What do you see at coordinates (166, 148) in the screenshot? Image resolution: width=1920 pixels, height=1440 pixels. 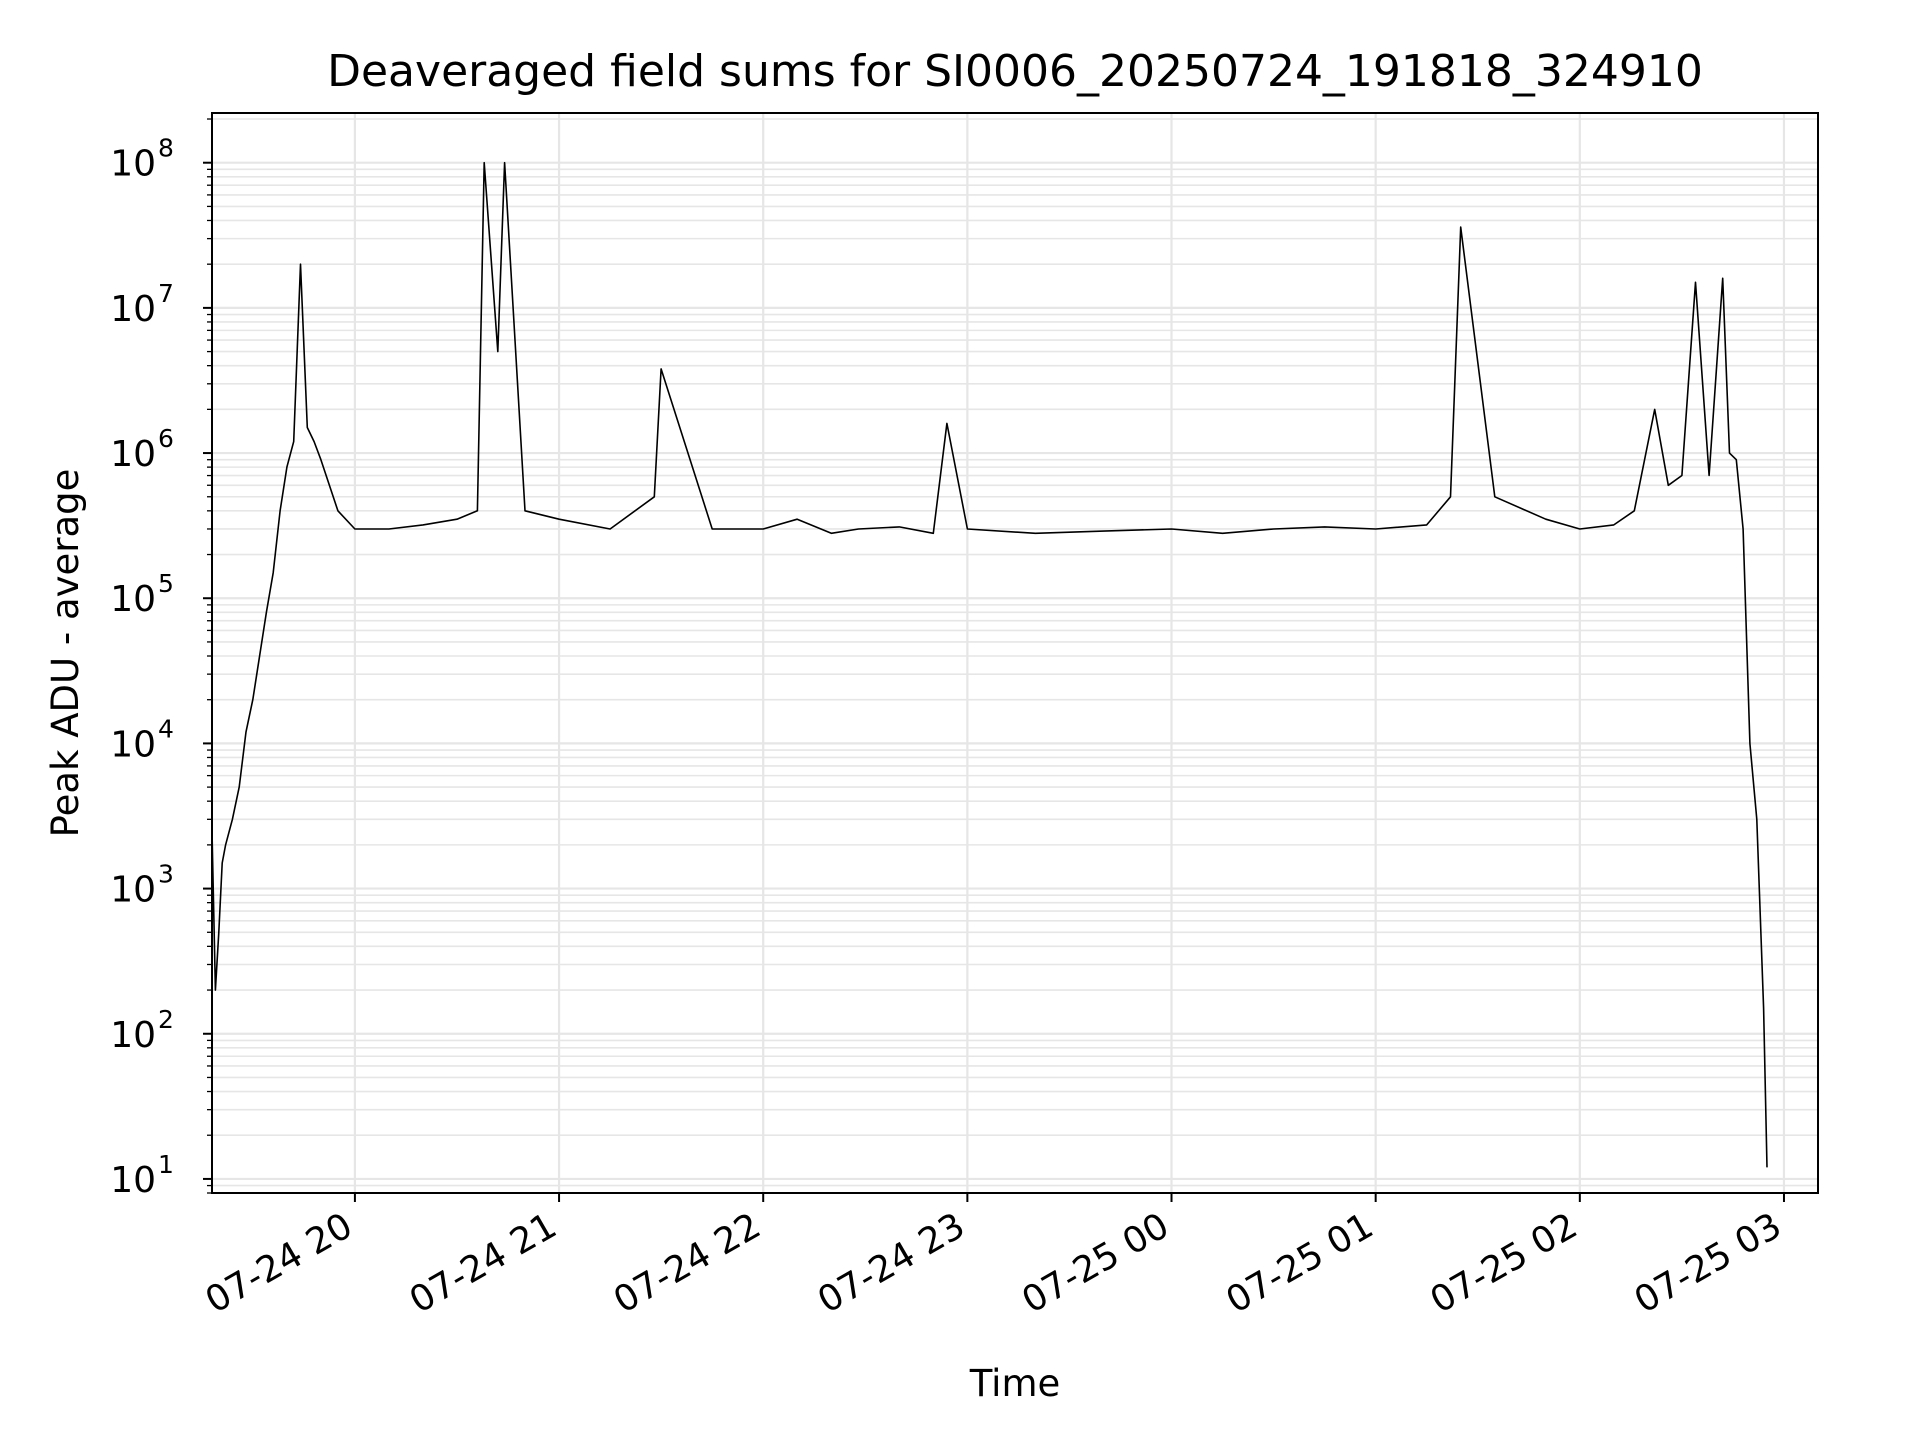 I see `y-tick-exponent: 8` at bounding box center [166, 148].